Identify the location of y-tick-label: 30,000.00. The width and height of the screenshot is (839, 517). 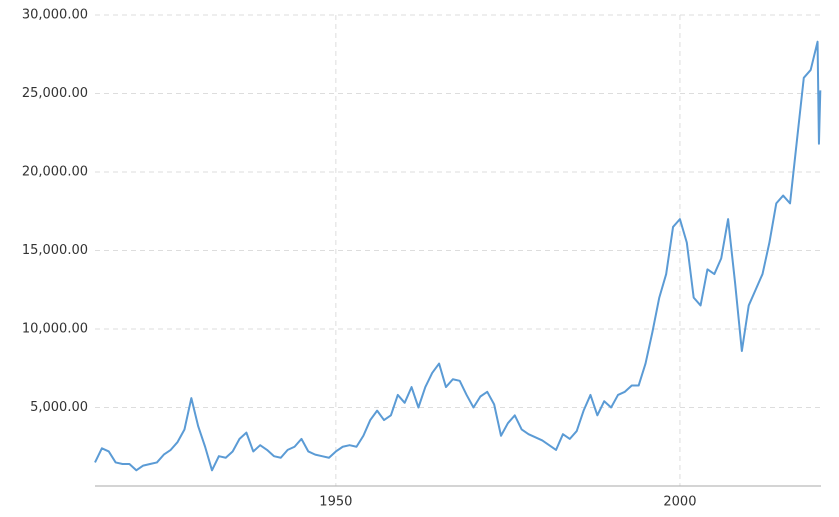
(55, 15).